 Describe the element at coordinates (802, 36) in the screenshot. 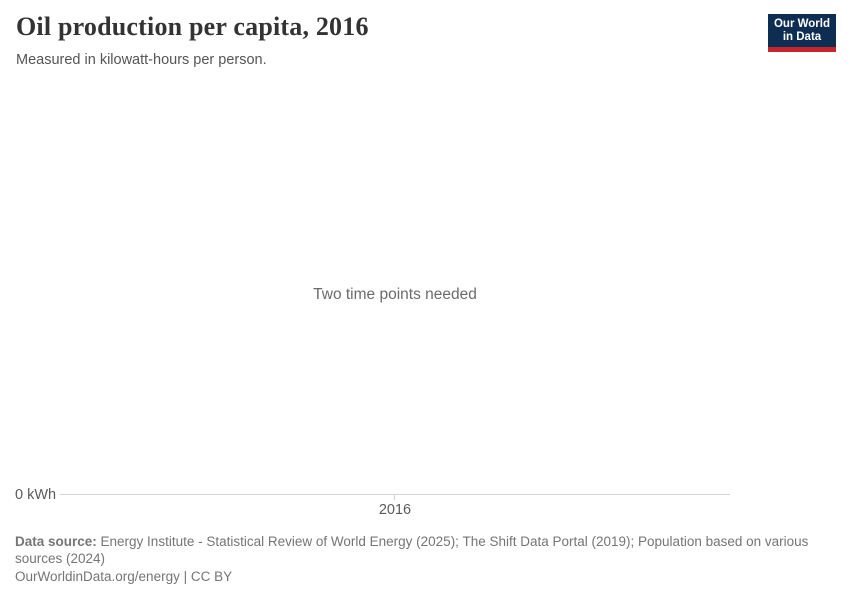

I see `owid-logo-line2: in Data` at that location.